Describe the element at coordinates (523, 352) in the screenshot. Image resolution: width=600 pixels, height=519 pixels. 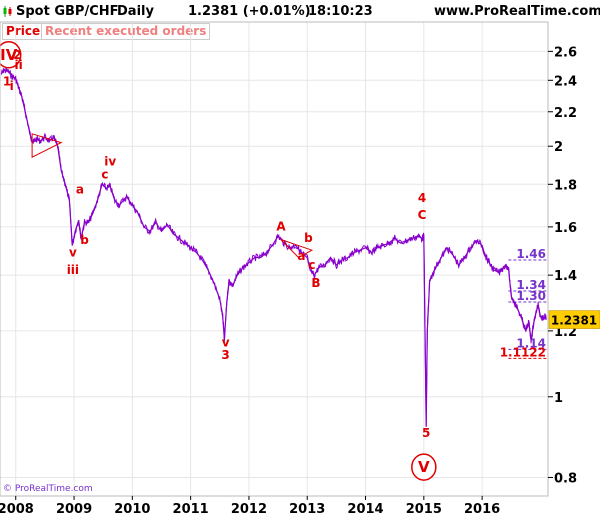
I see `level-label: 1.1122` at that location.